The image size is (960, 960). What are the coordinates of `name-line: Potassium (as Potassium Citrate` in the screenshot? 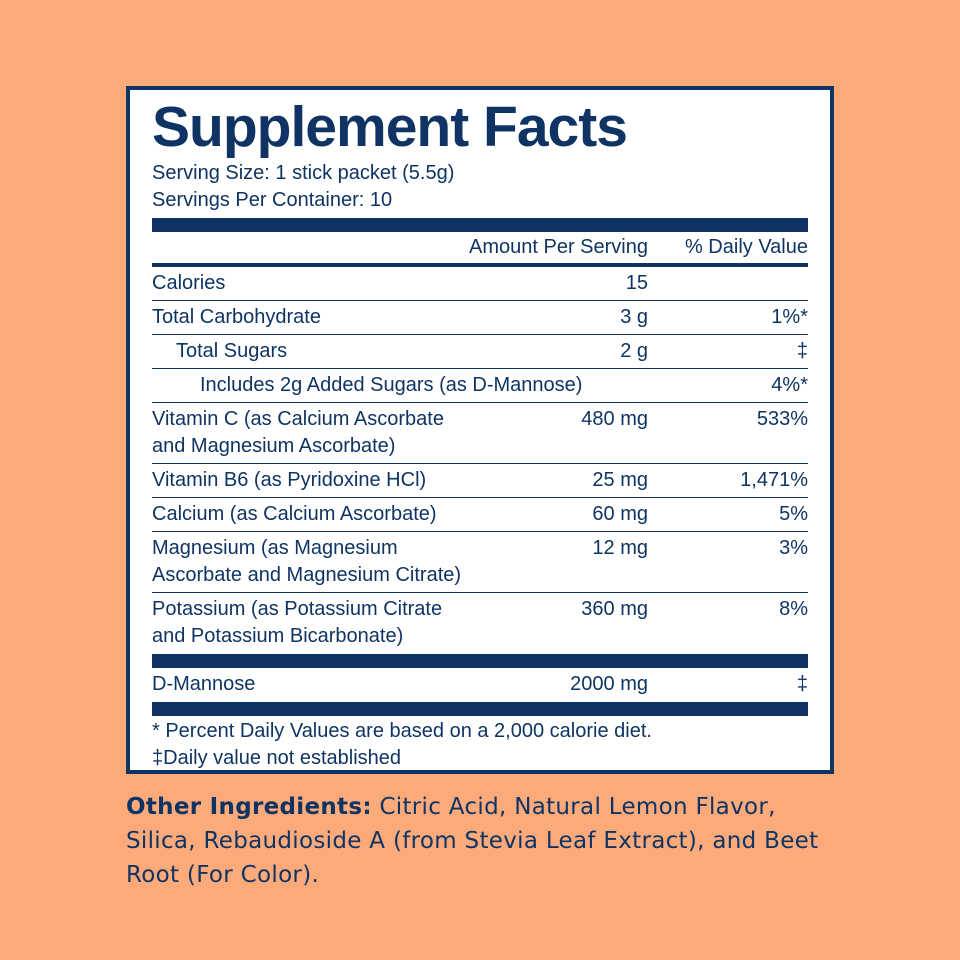 It's located at (297, 609).